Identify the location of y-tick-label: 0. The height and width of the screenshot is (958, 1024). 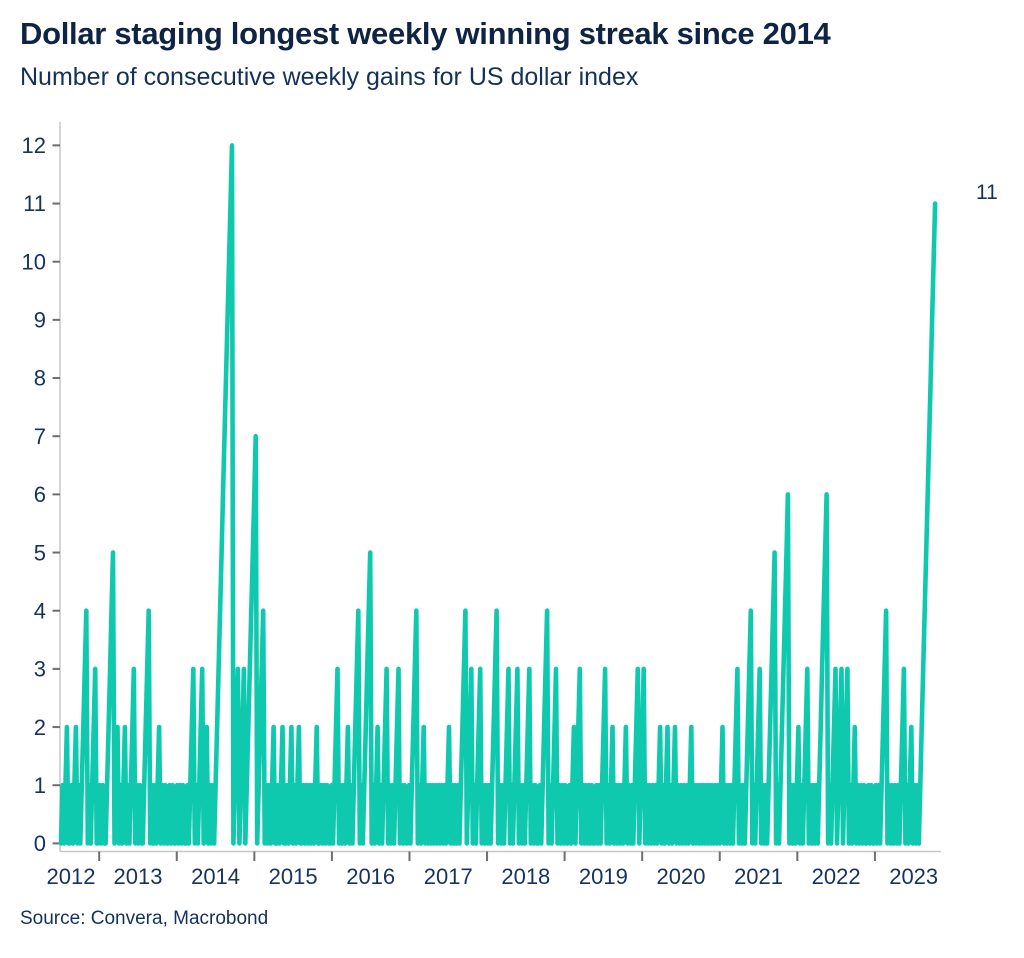
(40, 843).